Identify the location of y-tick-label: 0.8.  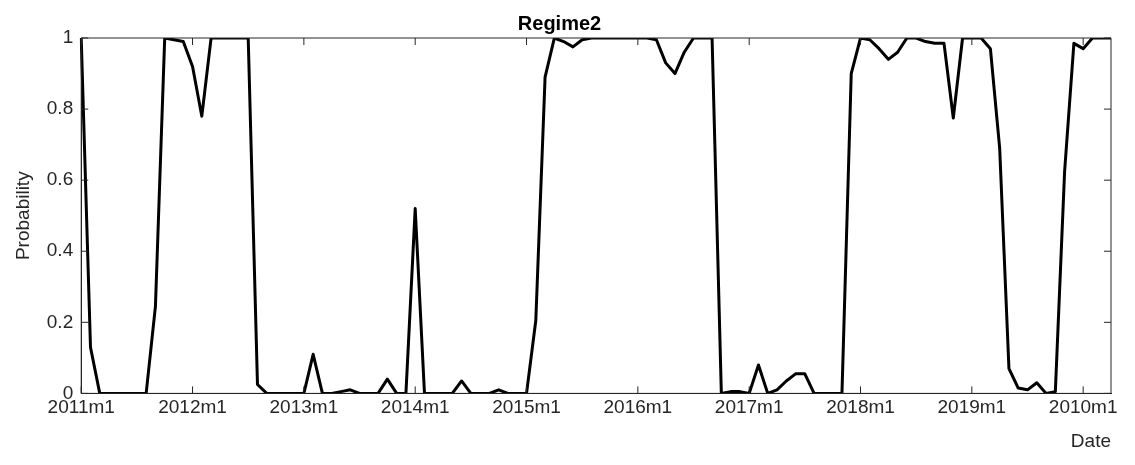
(60, 108).